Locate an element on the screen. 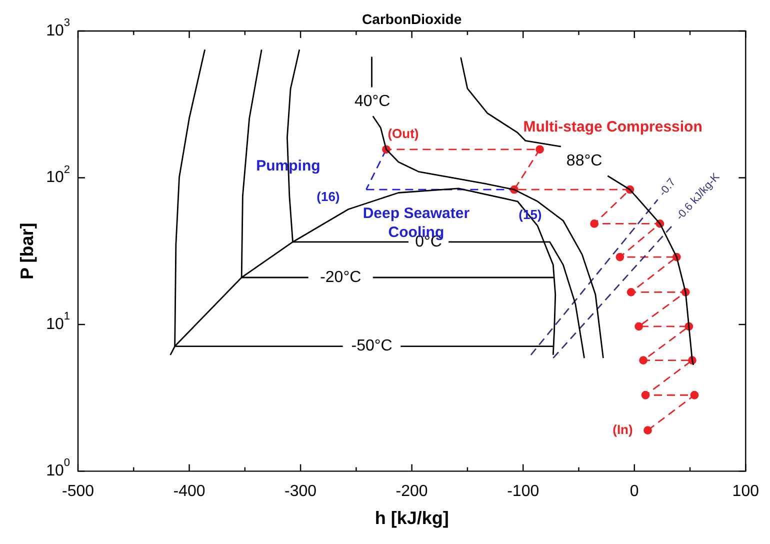 The width and height of the screenshot is (770, 544). x-tick-label: -200 is located at coordinates (412, 491).